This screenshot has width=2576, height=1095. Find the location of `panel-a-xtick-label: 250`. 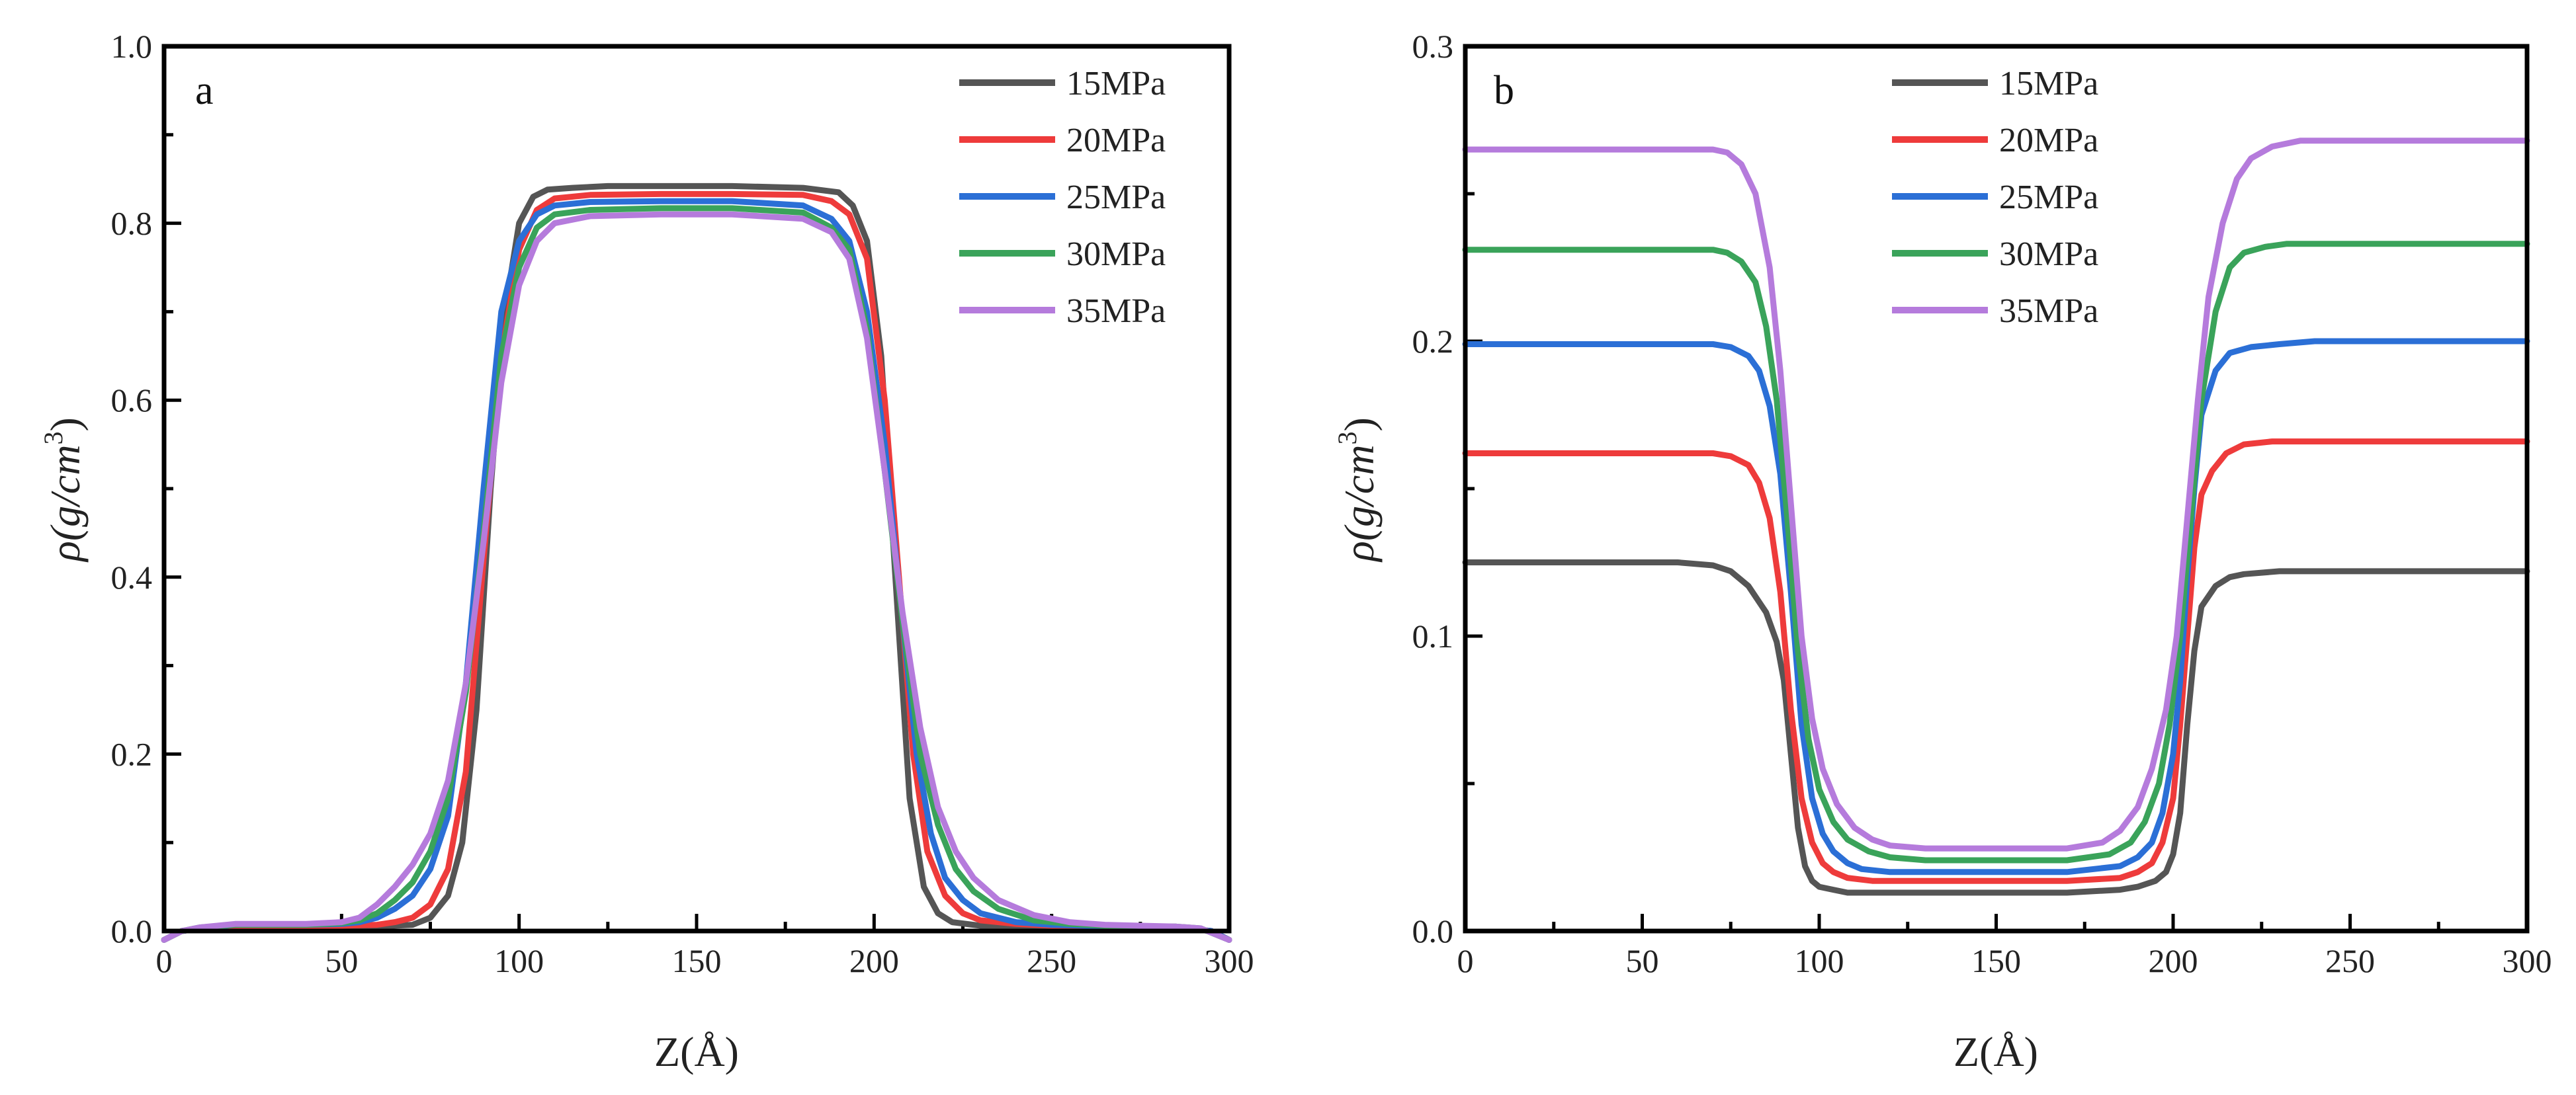

panel-a-xtick-label: 250 is located at coordinates (1051, 961).